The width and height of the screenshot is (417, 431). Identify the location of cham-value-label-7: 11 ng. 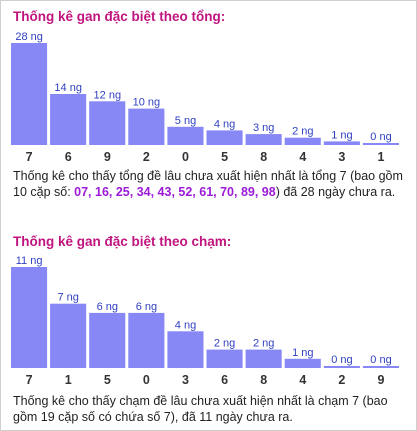
(29, 261).